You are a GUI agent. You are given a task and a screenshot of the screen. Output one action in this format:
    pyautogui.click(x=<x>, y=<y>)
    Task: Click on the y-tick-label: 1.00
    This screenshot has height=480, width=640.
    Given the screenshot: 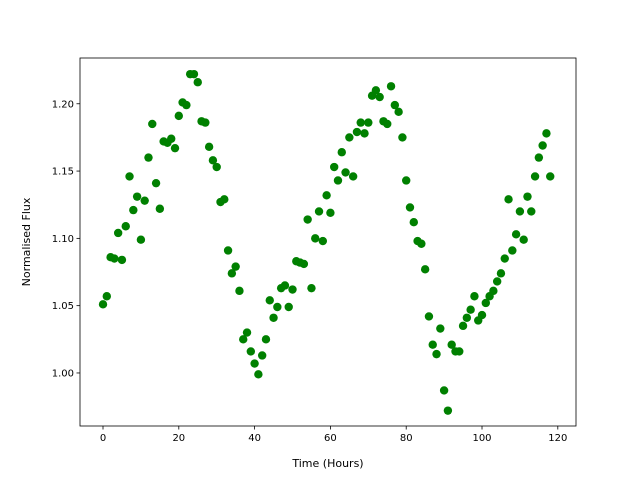 What is the action you would take?
    pyautogui.click(x=63, y=373)
    